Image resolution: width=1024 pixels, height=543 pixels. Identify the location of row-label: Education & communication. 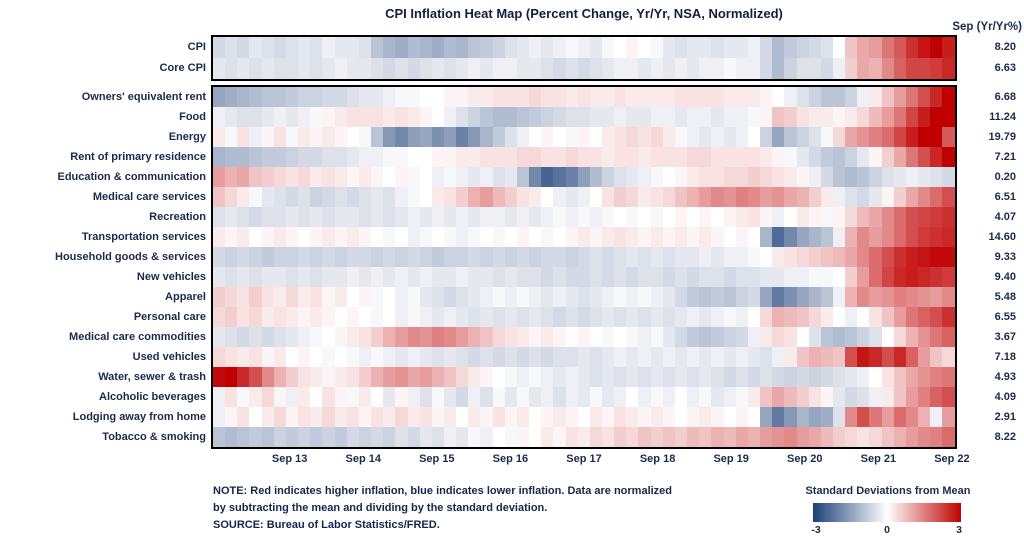
(131, 177).